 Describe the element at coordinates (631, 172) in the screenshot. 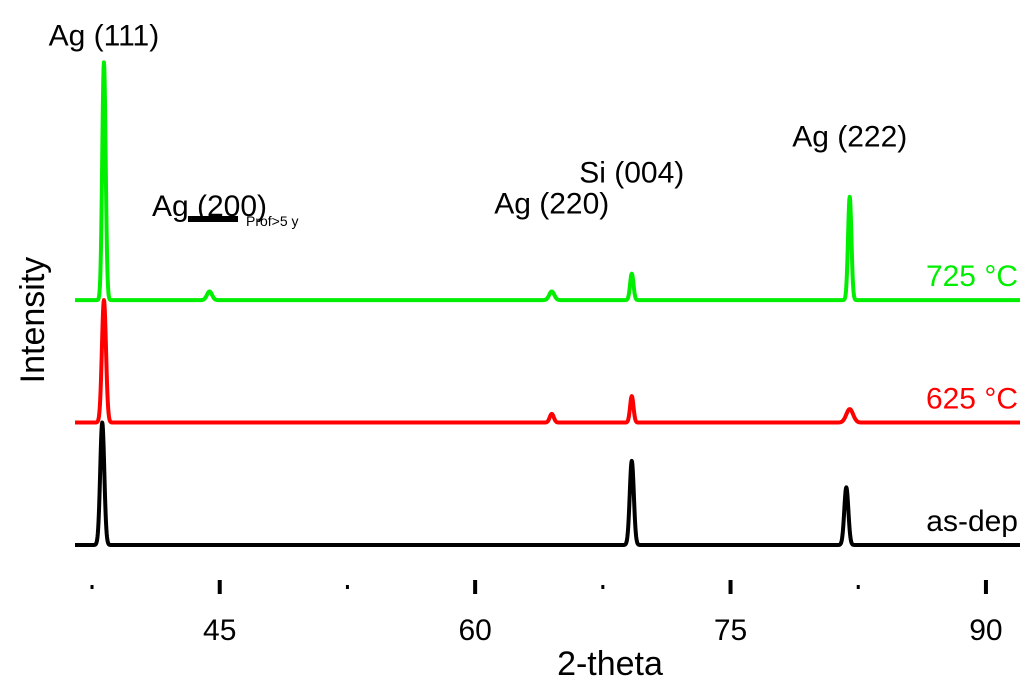

I see `peak-annotation: Si (004)` at that location.